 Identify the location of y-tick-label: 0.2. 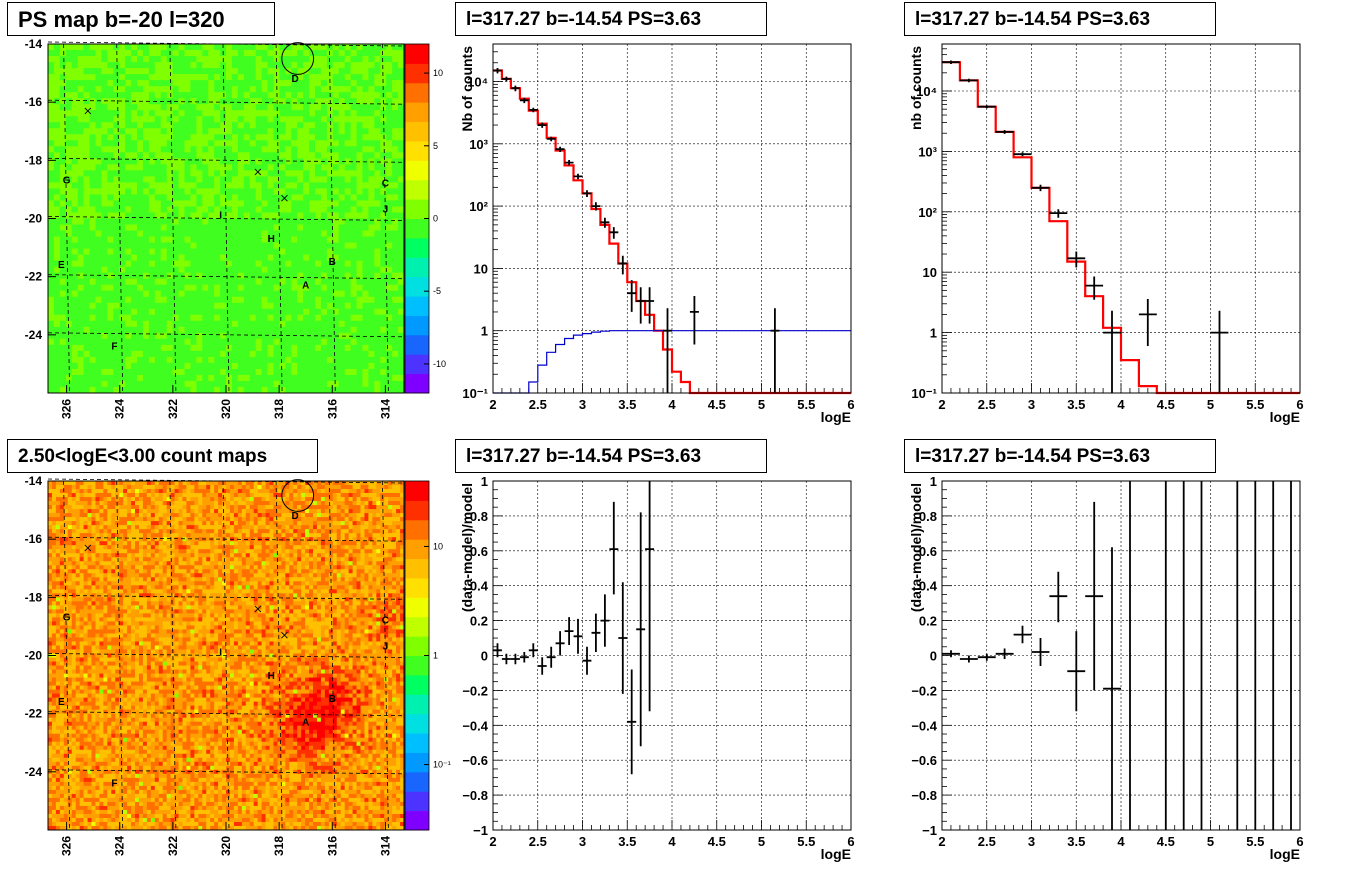
(479, 621).